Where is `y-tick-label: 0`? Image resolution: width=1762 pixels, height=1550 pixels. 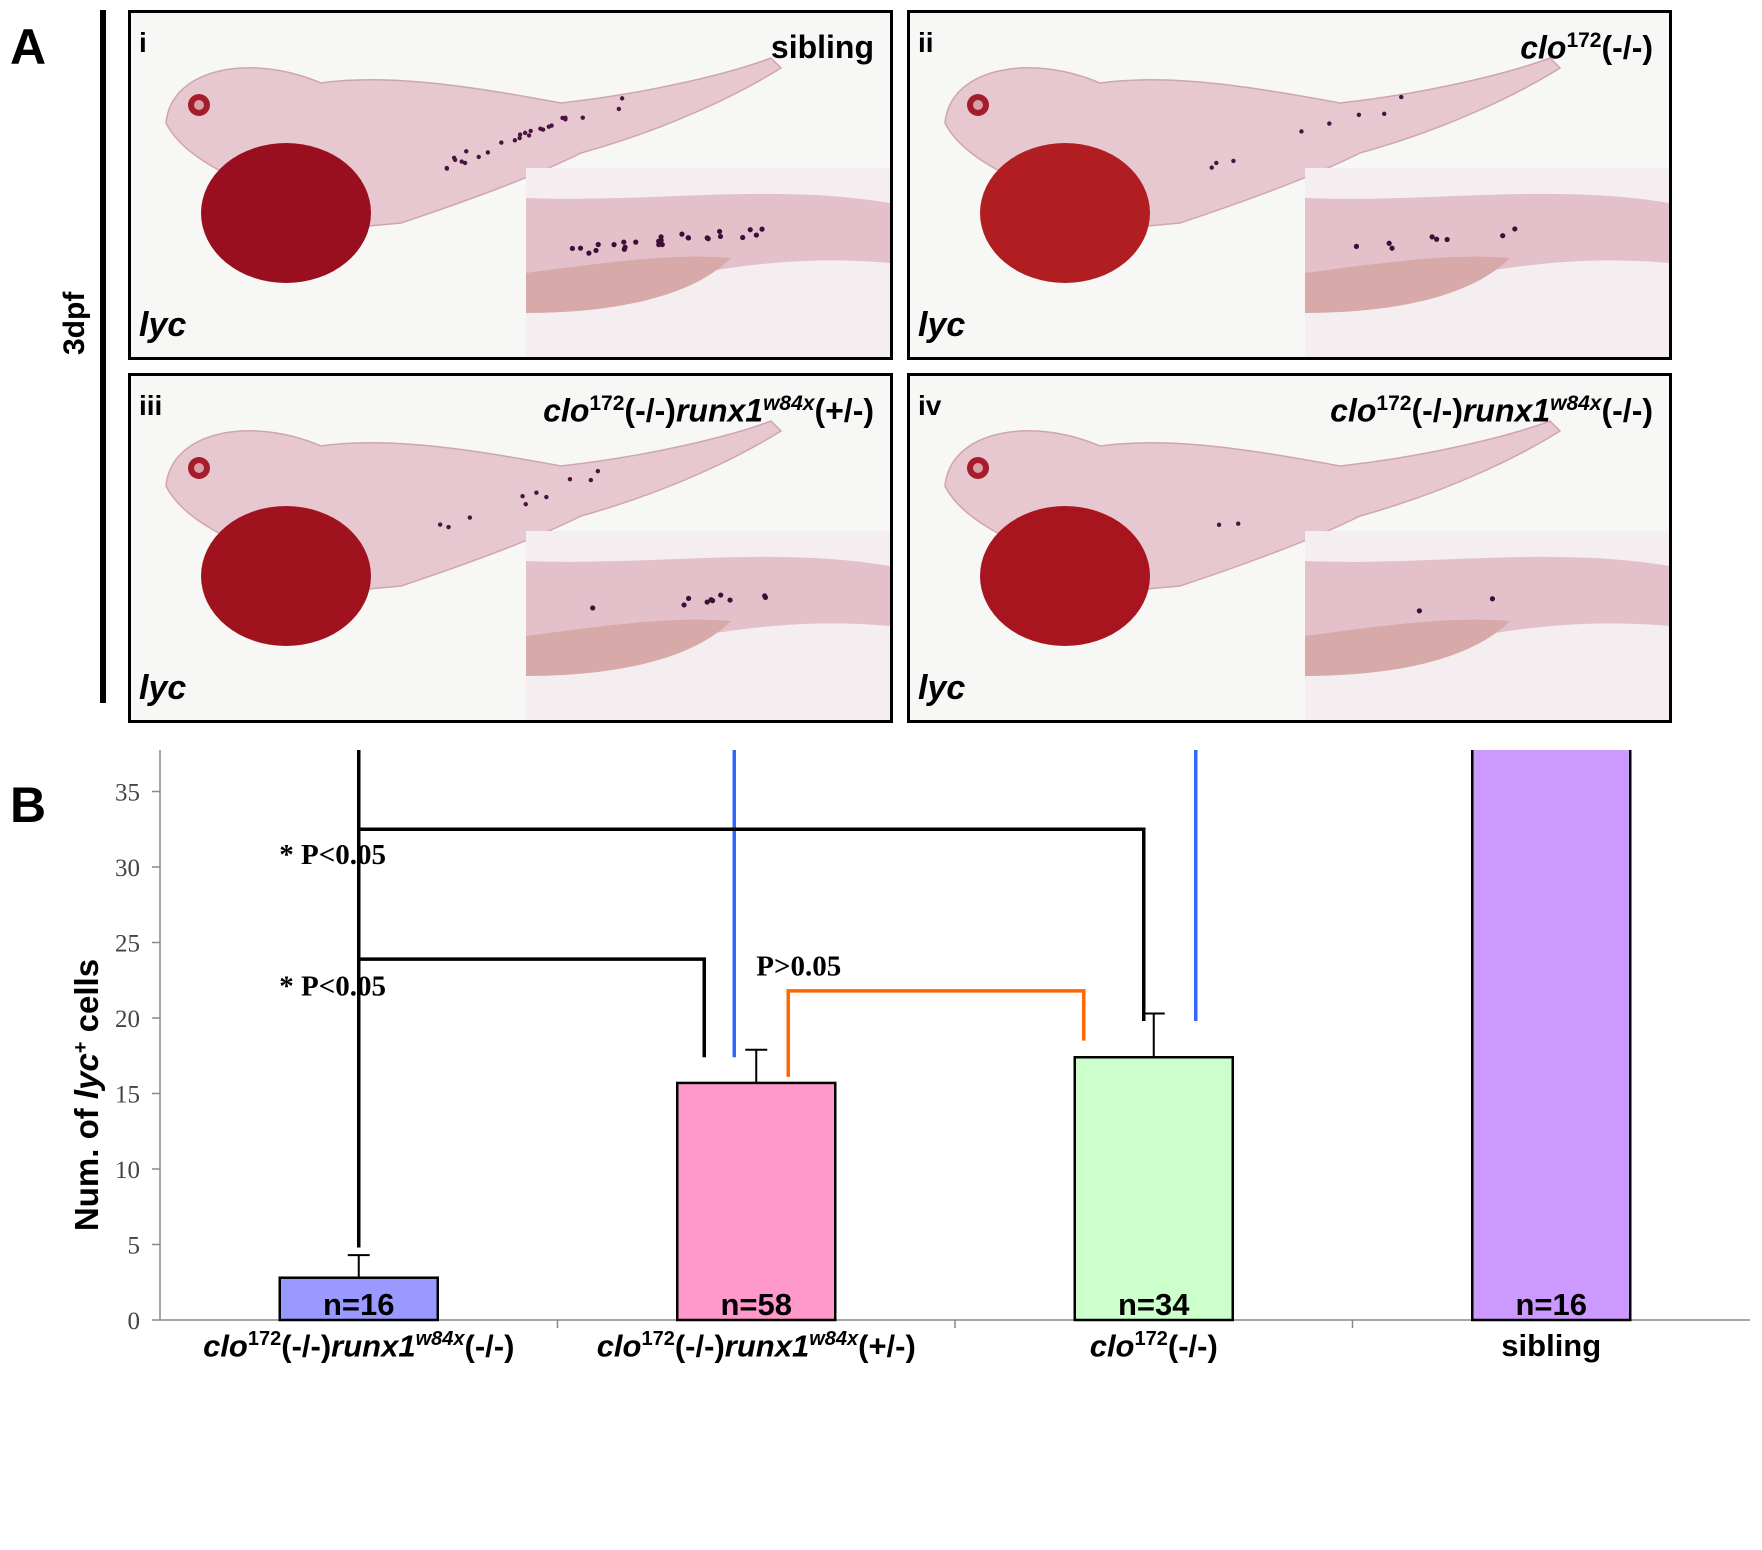
y-tick-label: 0 is located at coordinates (134, 1321).